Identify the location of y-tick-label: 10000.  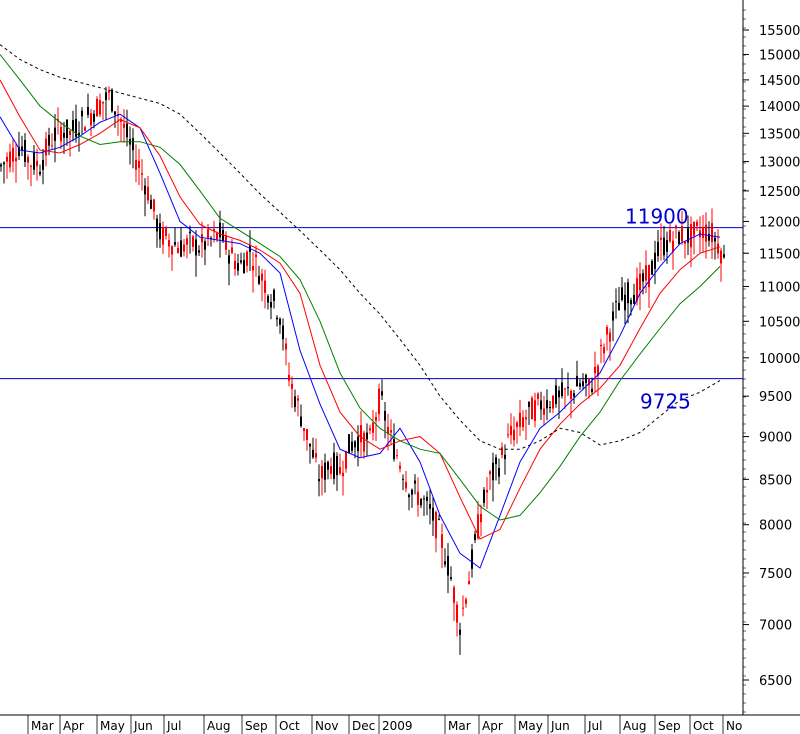
(779, 359).